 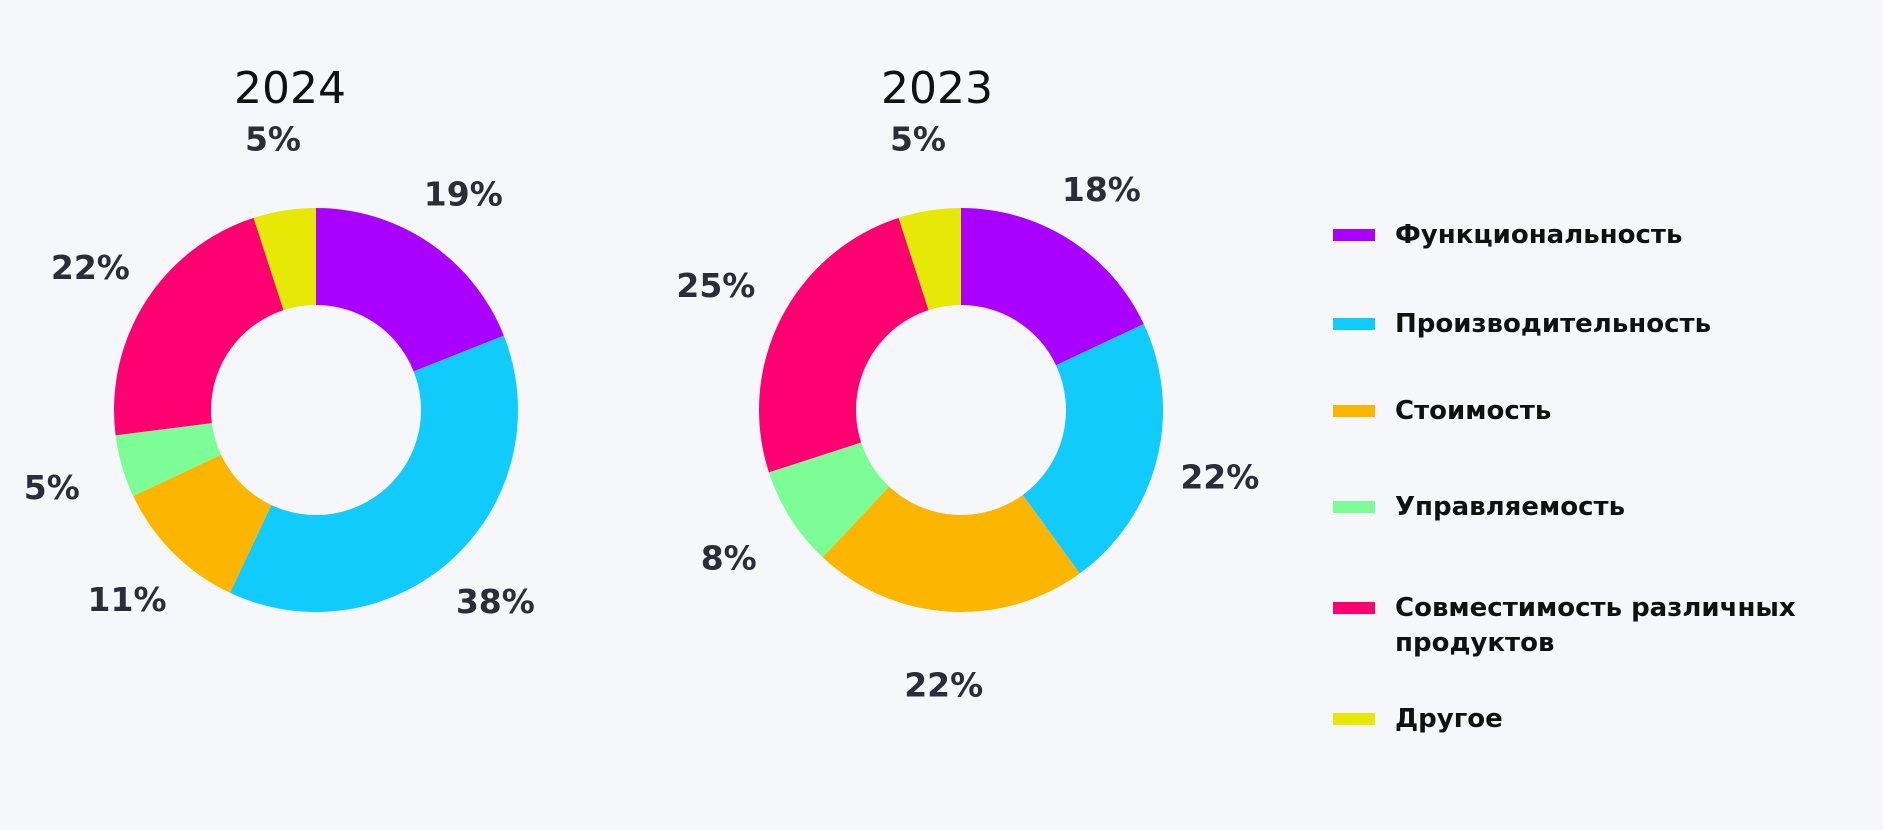 What do you see at coordinates (1594, 411) in the screenshot?
I see `legend-item: Стоимость` at bounding box center [1594, 411].